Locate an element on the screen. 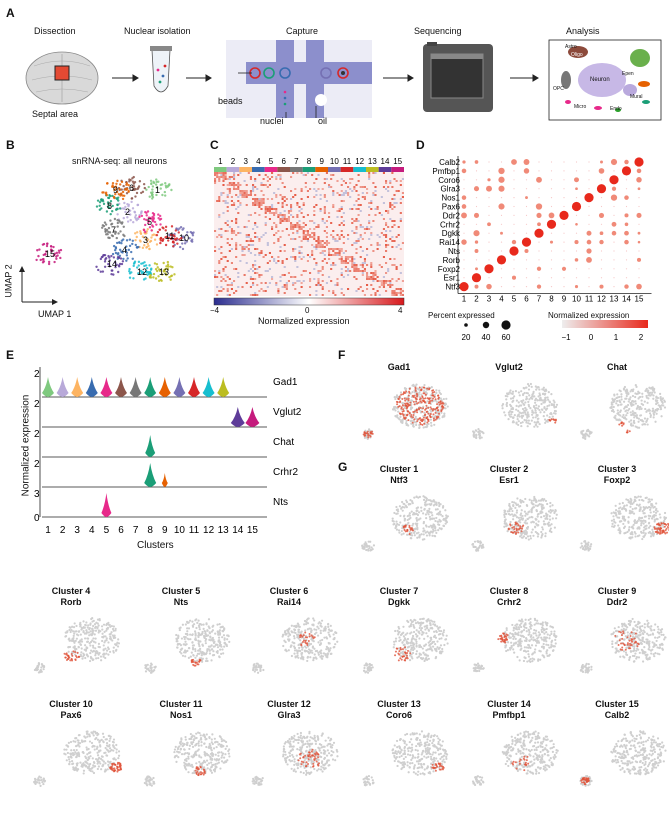 The height and width of the screenshot is (817, 669). dot-gene-label: Pax6 is located at coordinates (451, 207).